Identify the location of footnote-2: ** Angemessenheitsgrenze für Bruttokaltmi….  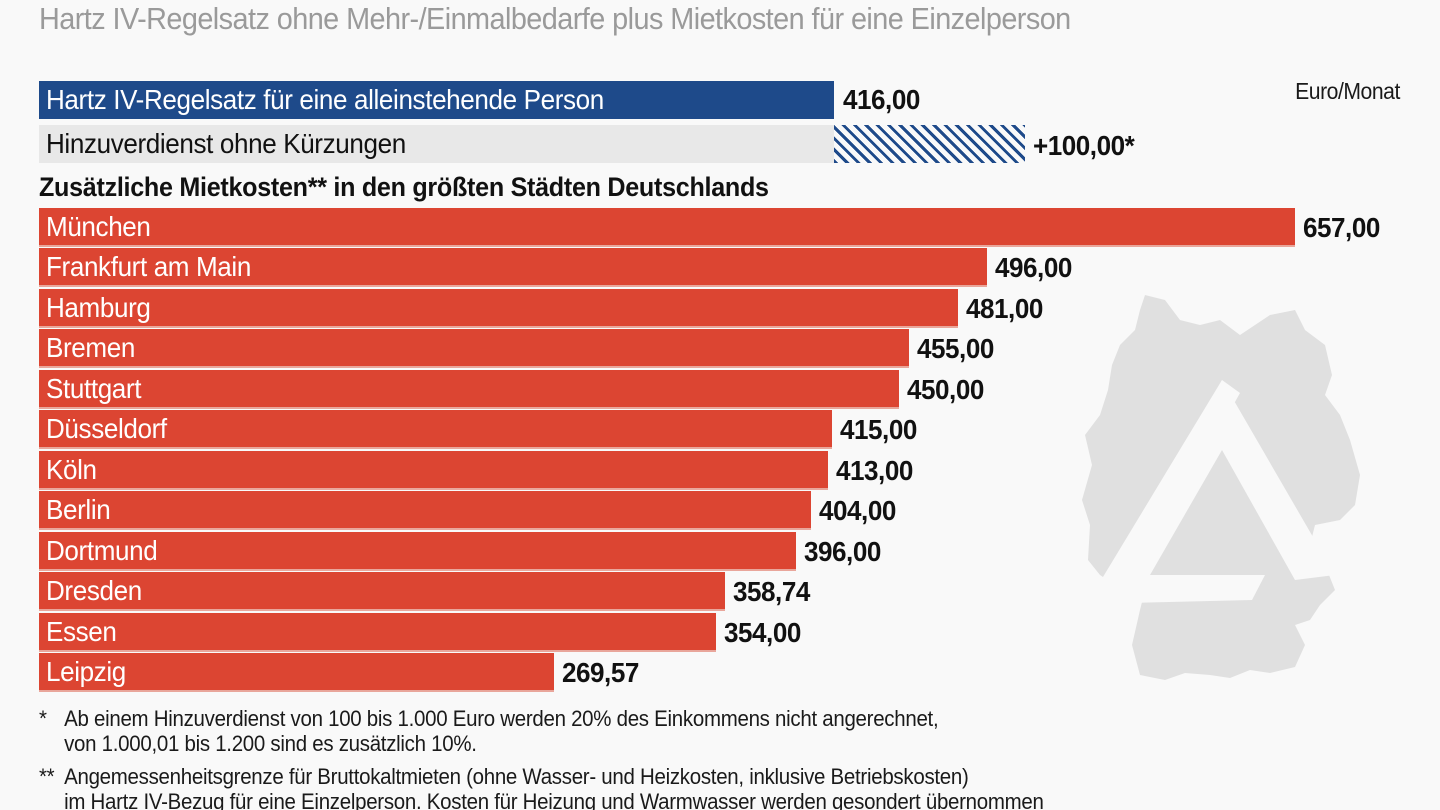
(541, 787).